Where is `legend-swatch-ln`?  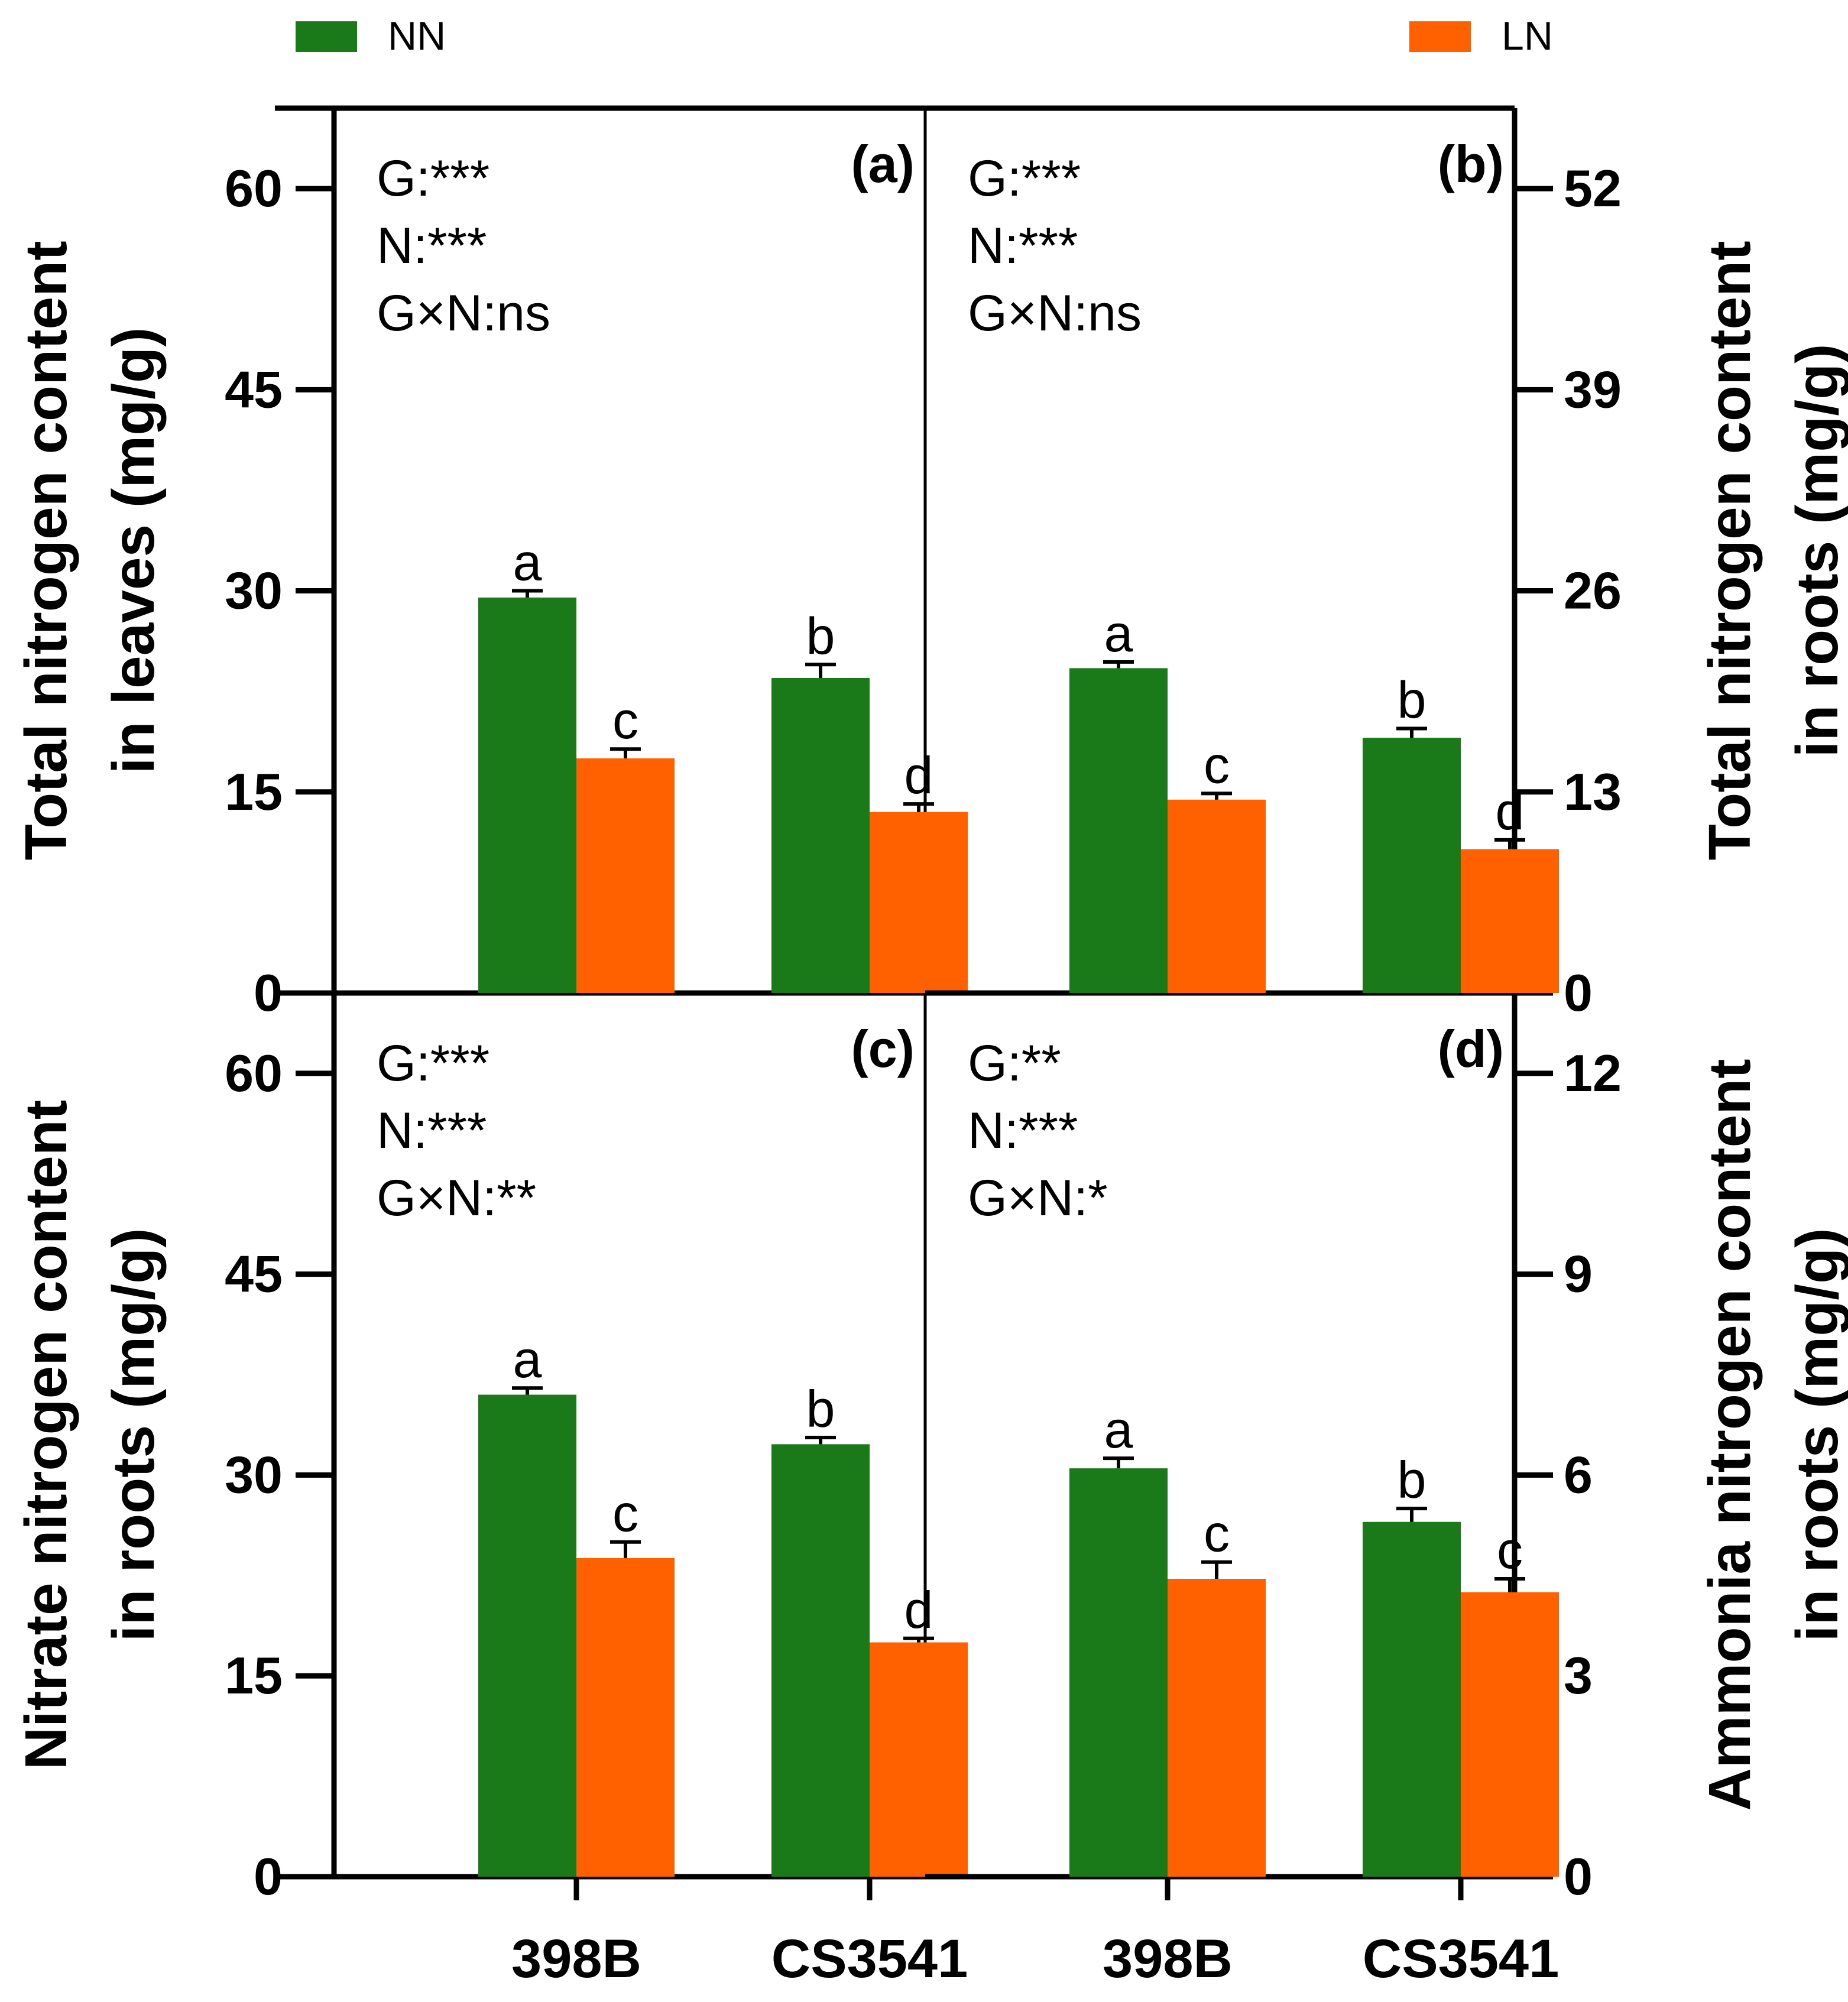
legend-swatch-ln is located at coordinates (1440, 36).